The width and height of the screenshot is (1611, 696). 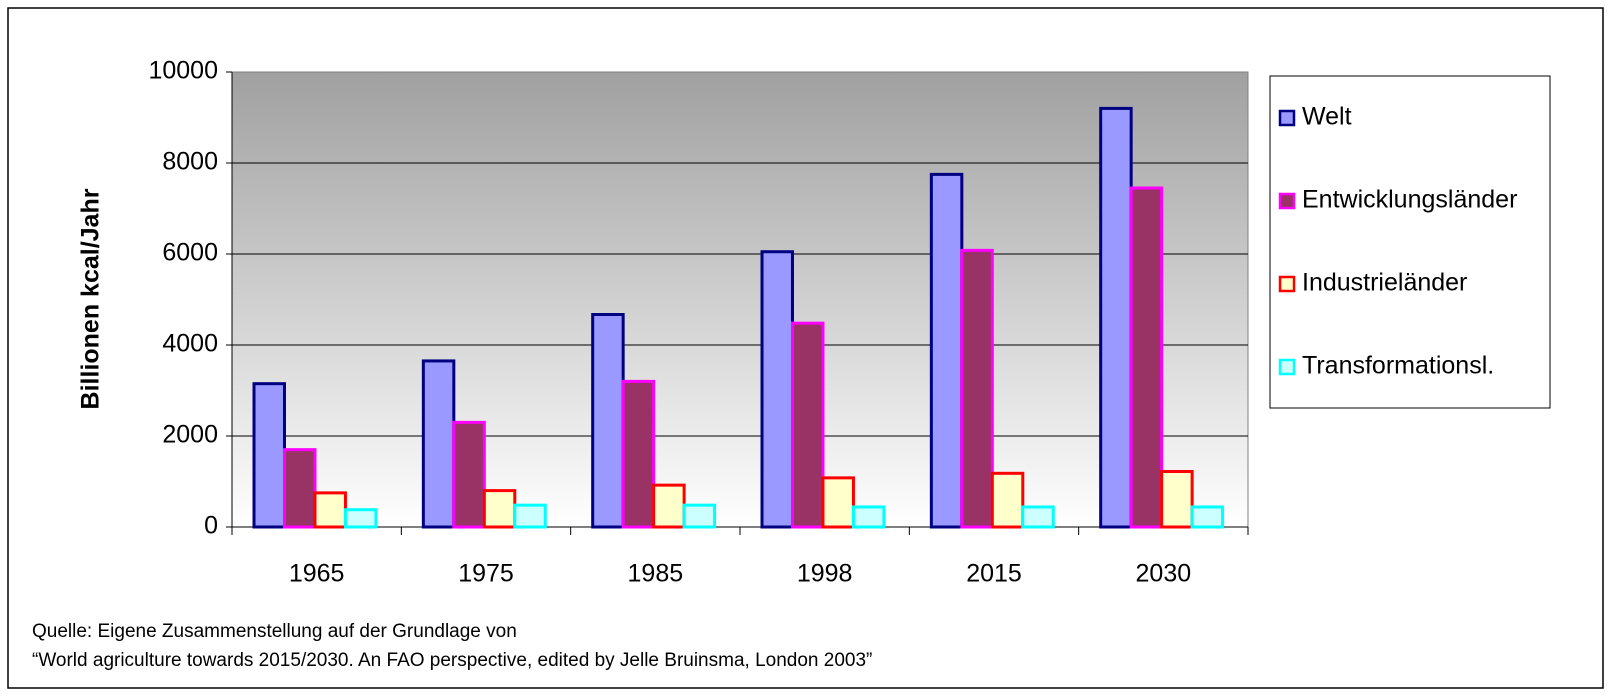 I want to click on y-tick-label: 8000, so click(x=190, y=162).